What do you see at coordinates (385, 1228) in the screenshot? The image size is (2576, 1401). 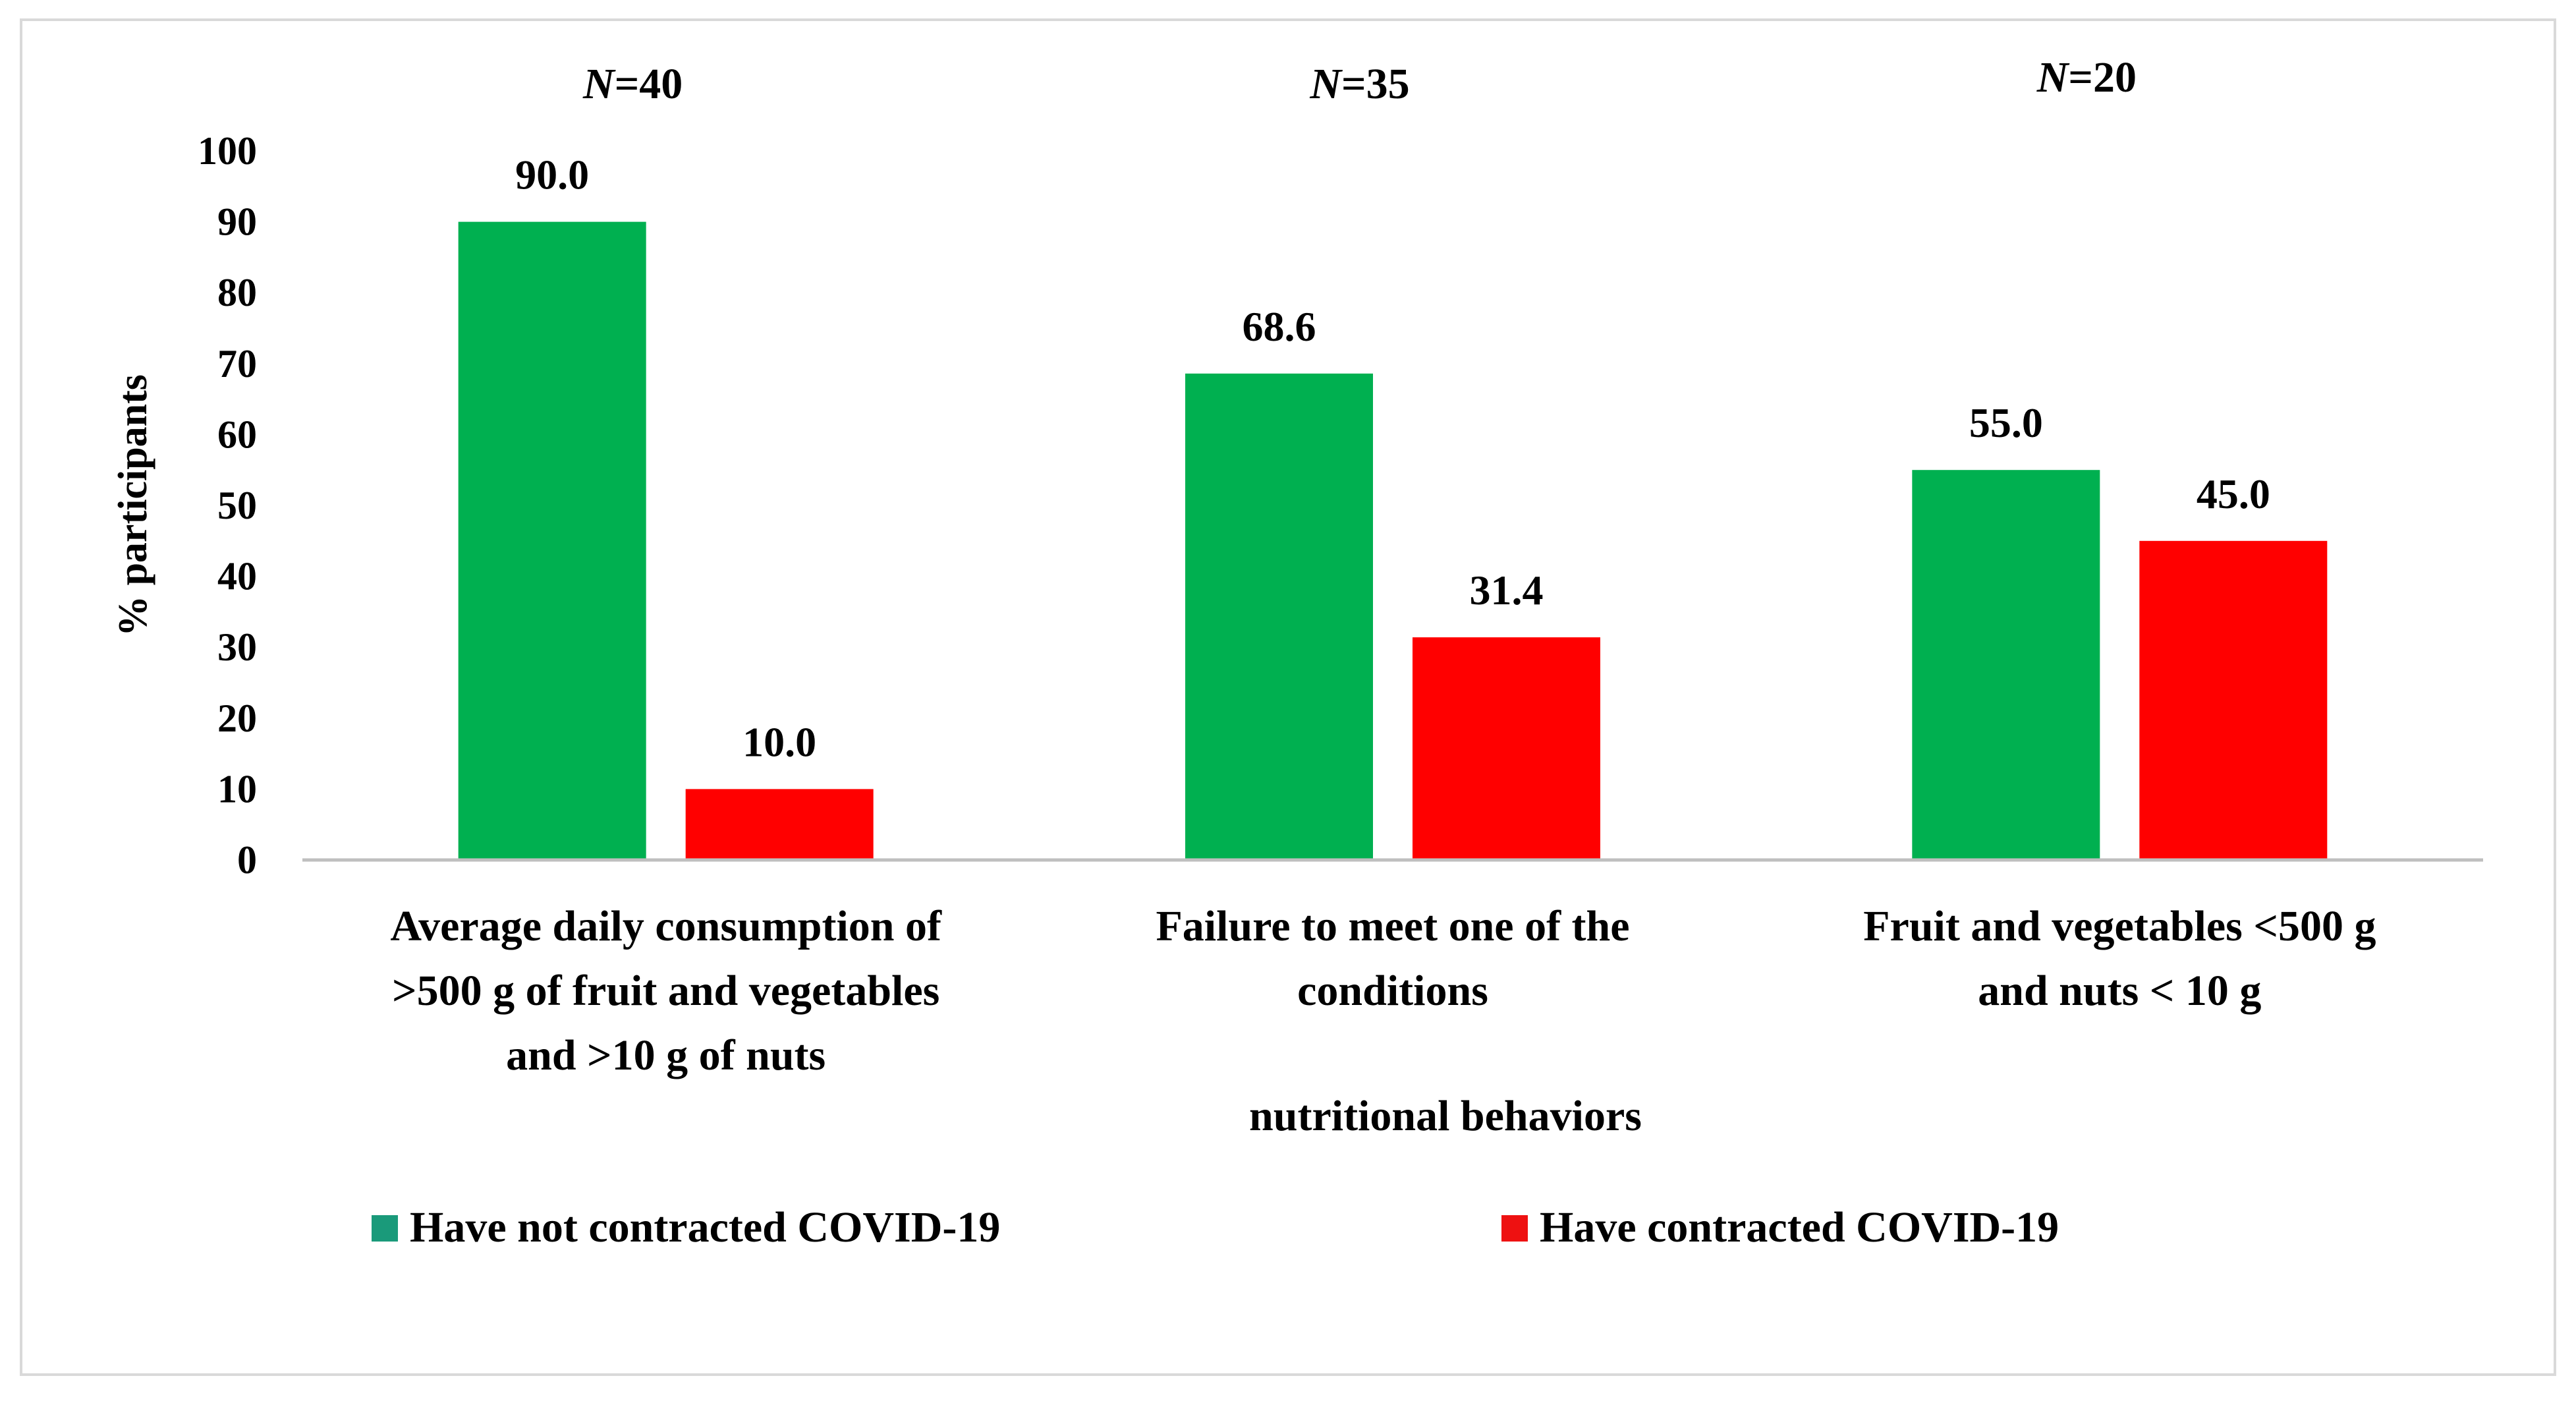 I see `legend-swatch-not-contracted` at bounding box center [385, 1228].